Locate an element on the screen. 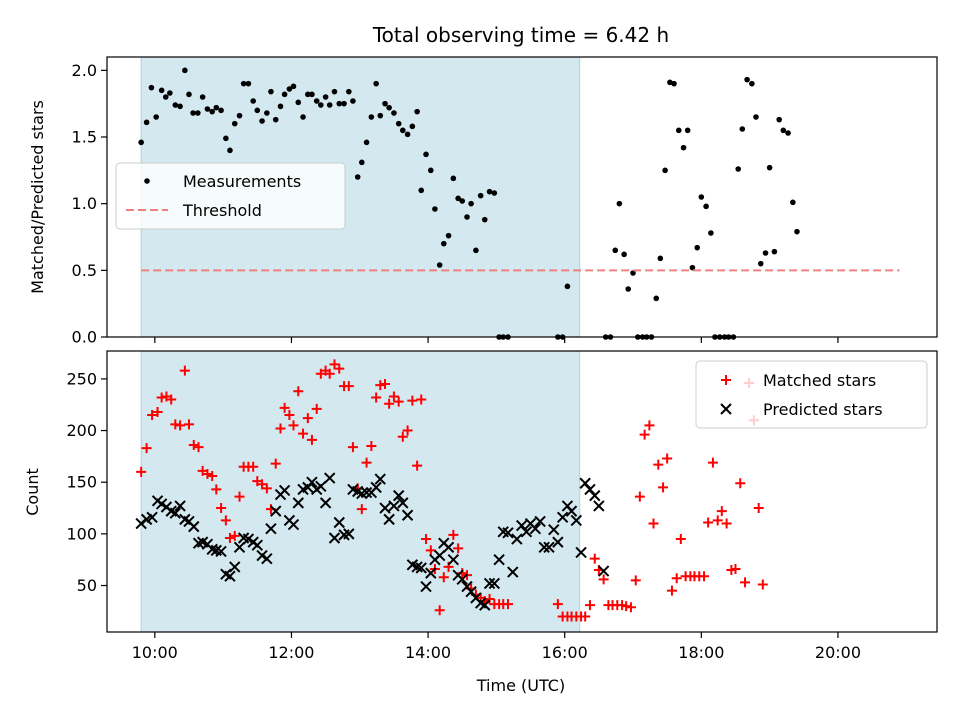 The image size is (960, 720). legend-x-marker is located at coordinates (726, 409).